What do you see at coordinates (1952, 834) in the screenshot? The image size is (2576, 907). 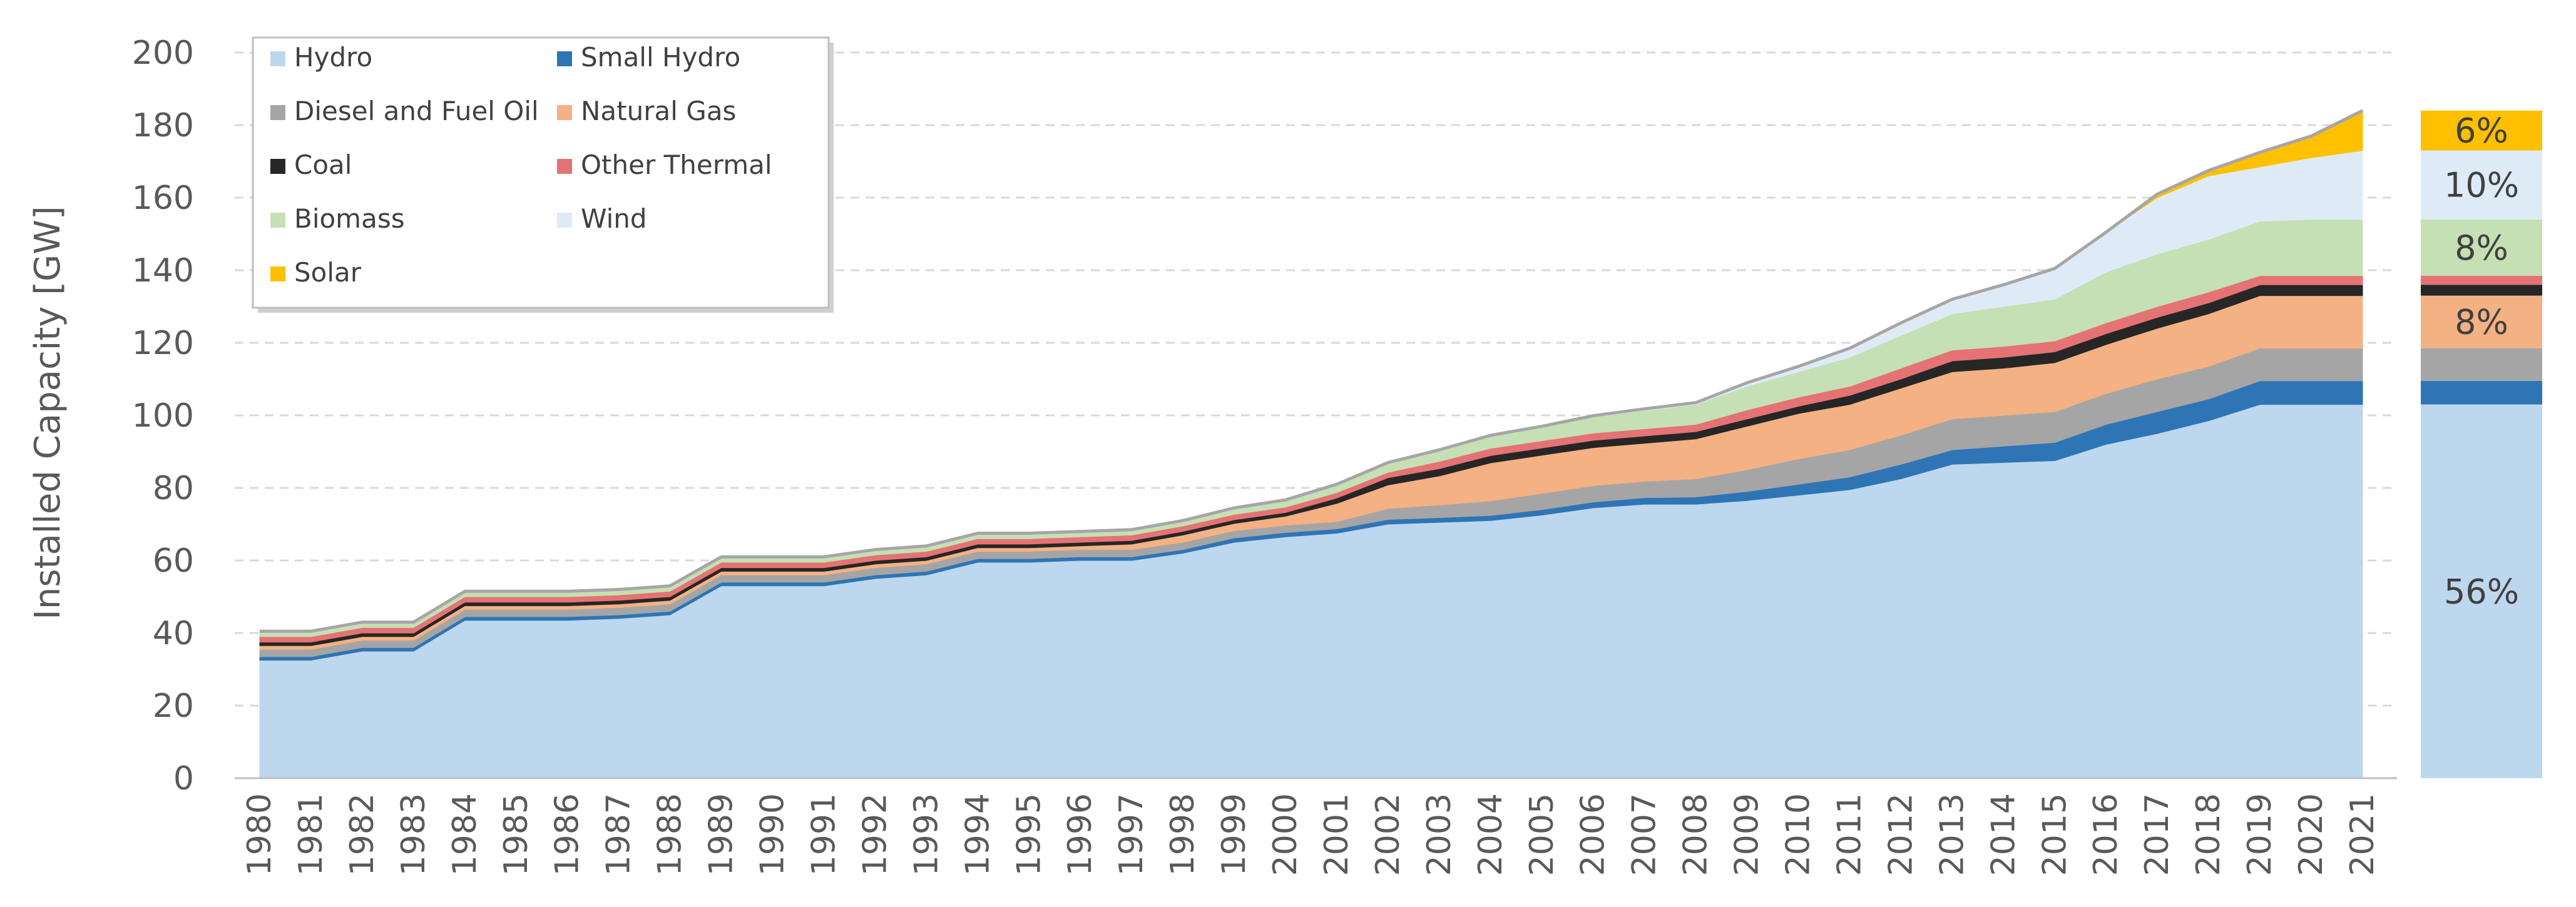 I see `x-tick-label: 2013` at bounding box center [1952, 834].